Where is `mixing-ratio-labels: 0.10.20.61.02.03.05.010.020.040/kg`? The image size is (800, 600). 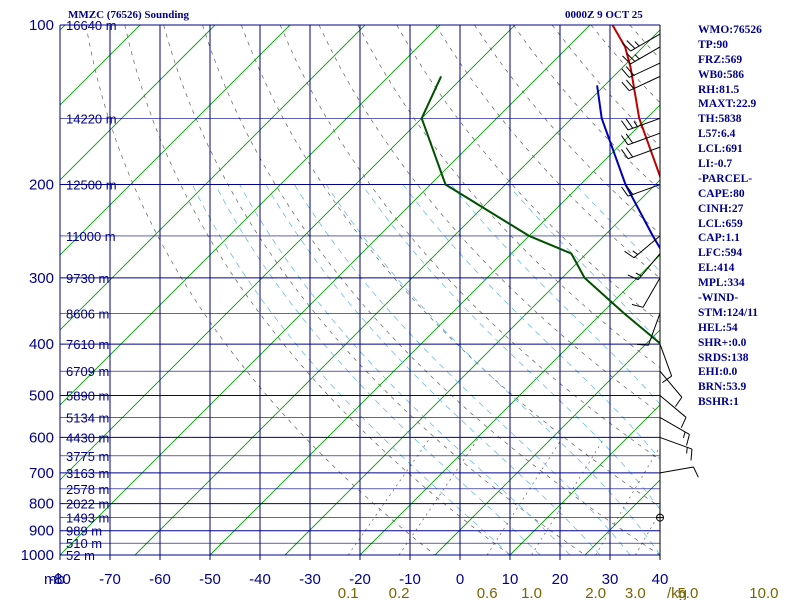 mixing-ratio-labels: 0.10.20.61.02.03.05.010.020.040/kg is located at coordinates (558, 592).